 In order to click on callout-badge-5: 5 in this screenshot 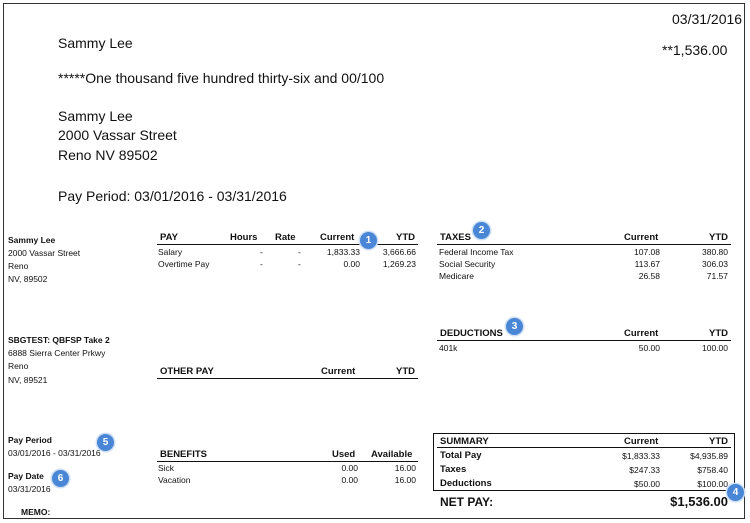, I will do `click(105, 442)`.